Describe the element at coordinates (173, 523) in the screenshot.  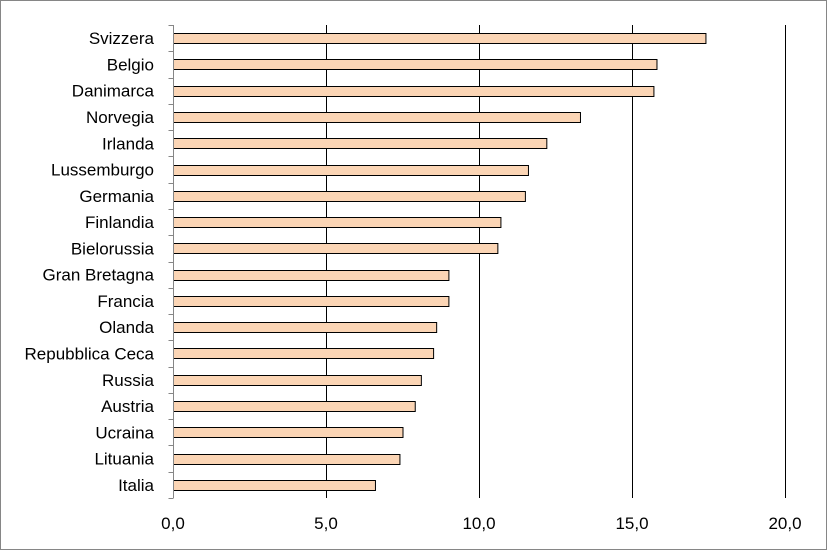
I see `x-tick-label: 0,0` at that location.